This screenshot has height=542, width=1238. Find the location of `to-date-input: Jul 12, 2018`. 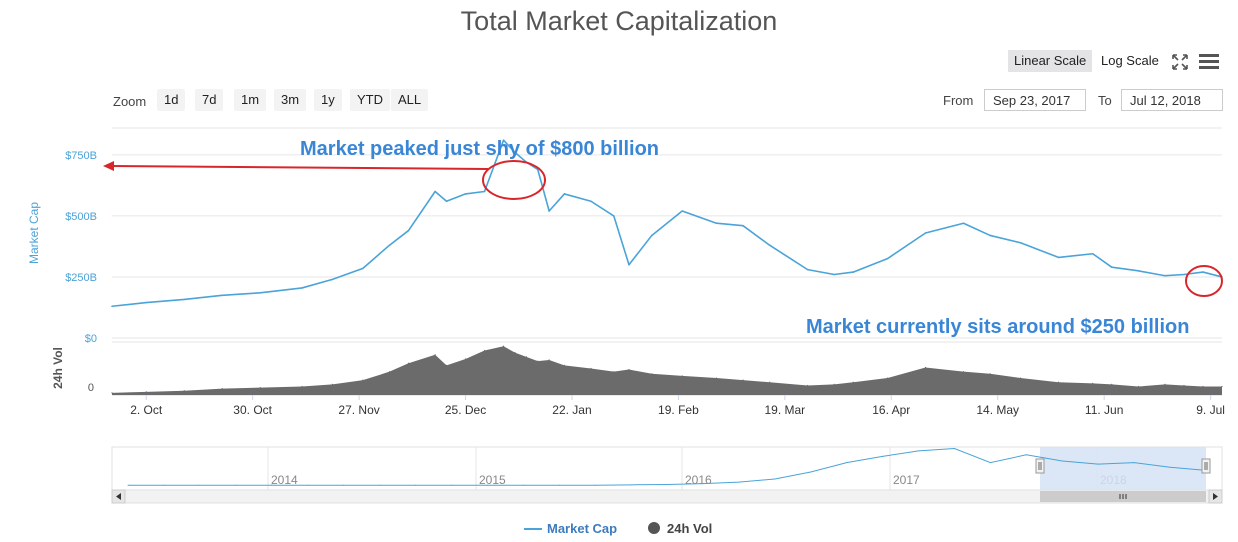

to-date-input: Jul 12, 2018 is located at coordinates (1172, 100).